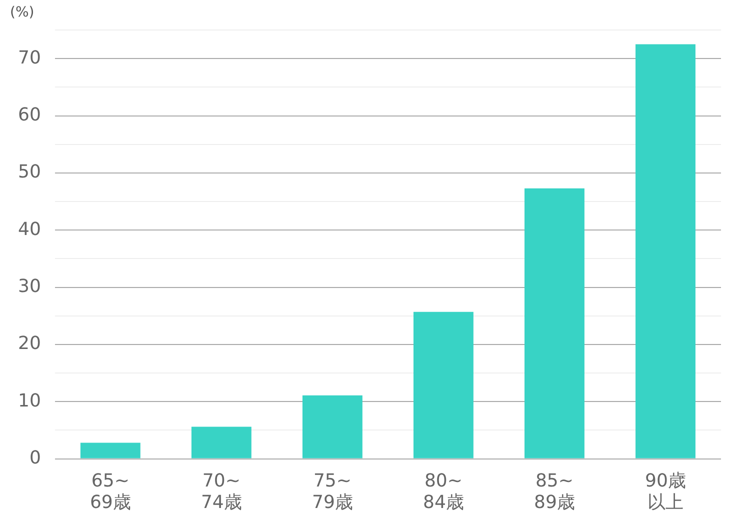 The height and width of the screenshot is (526, 743). What do you see at coordinates (29, 115) in the screenshot?
I see `y-tick-label: 60` at bounding box center [29, 115].